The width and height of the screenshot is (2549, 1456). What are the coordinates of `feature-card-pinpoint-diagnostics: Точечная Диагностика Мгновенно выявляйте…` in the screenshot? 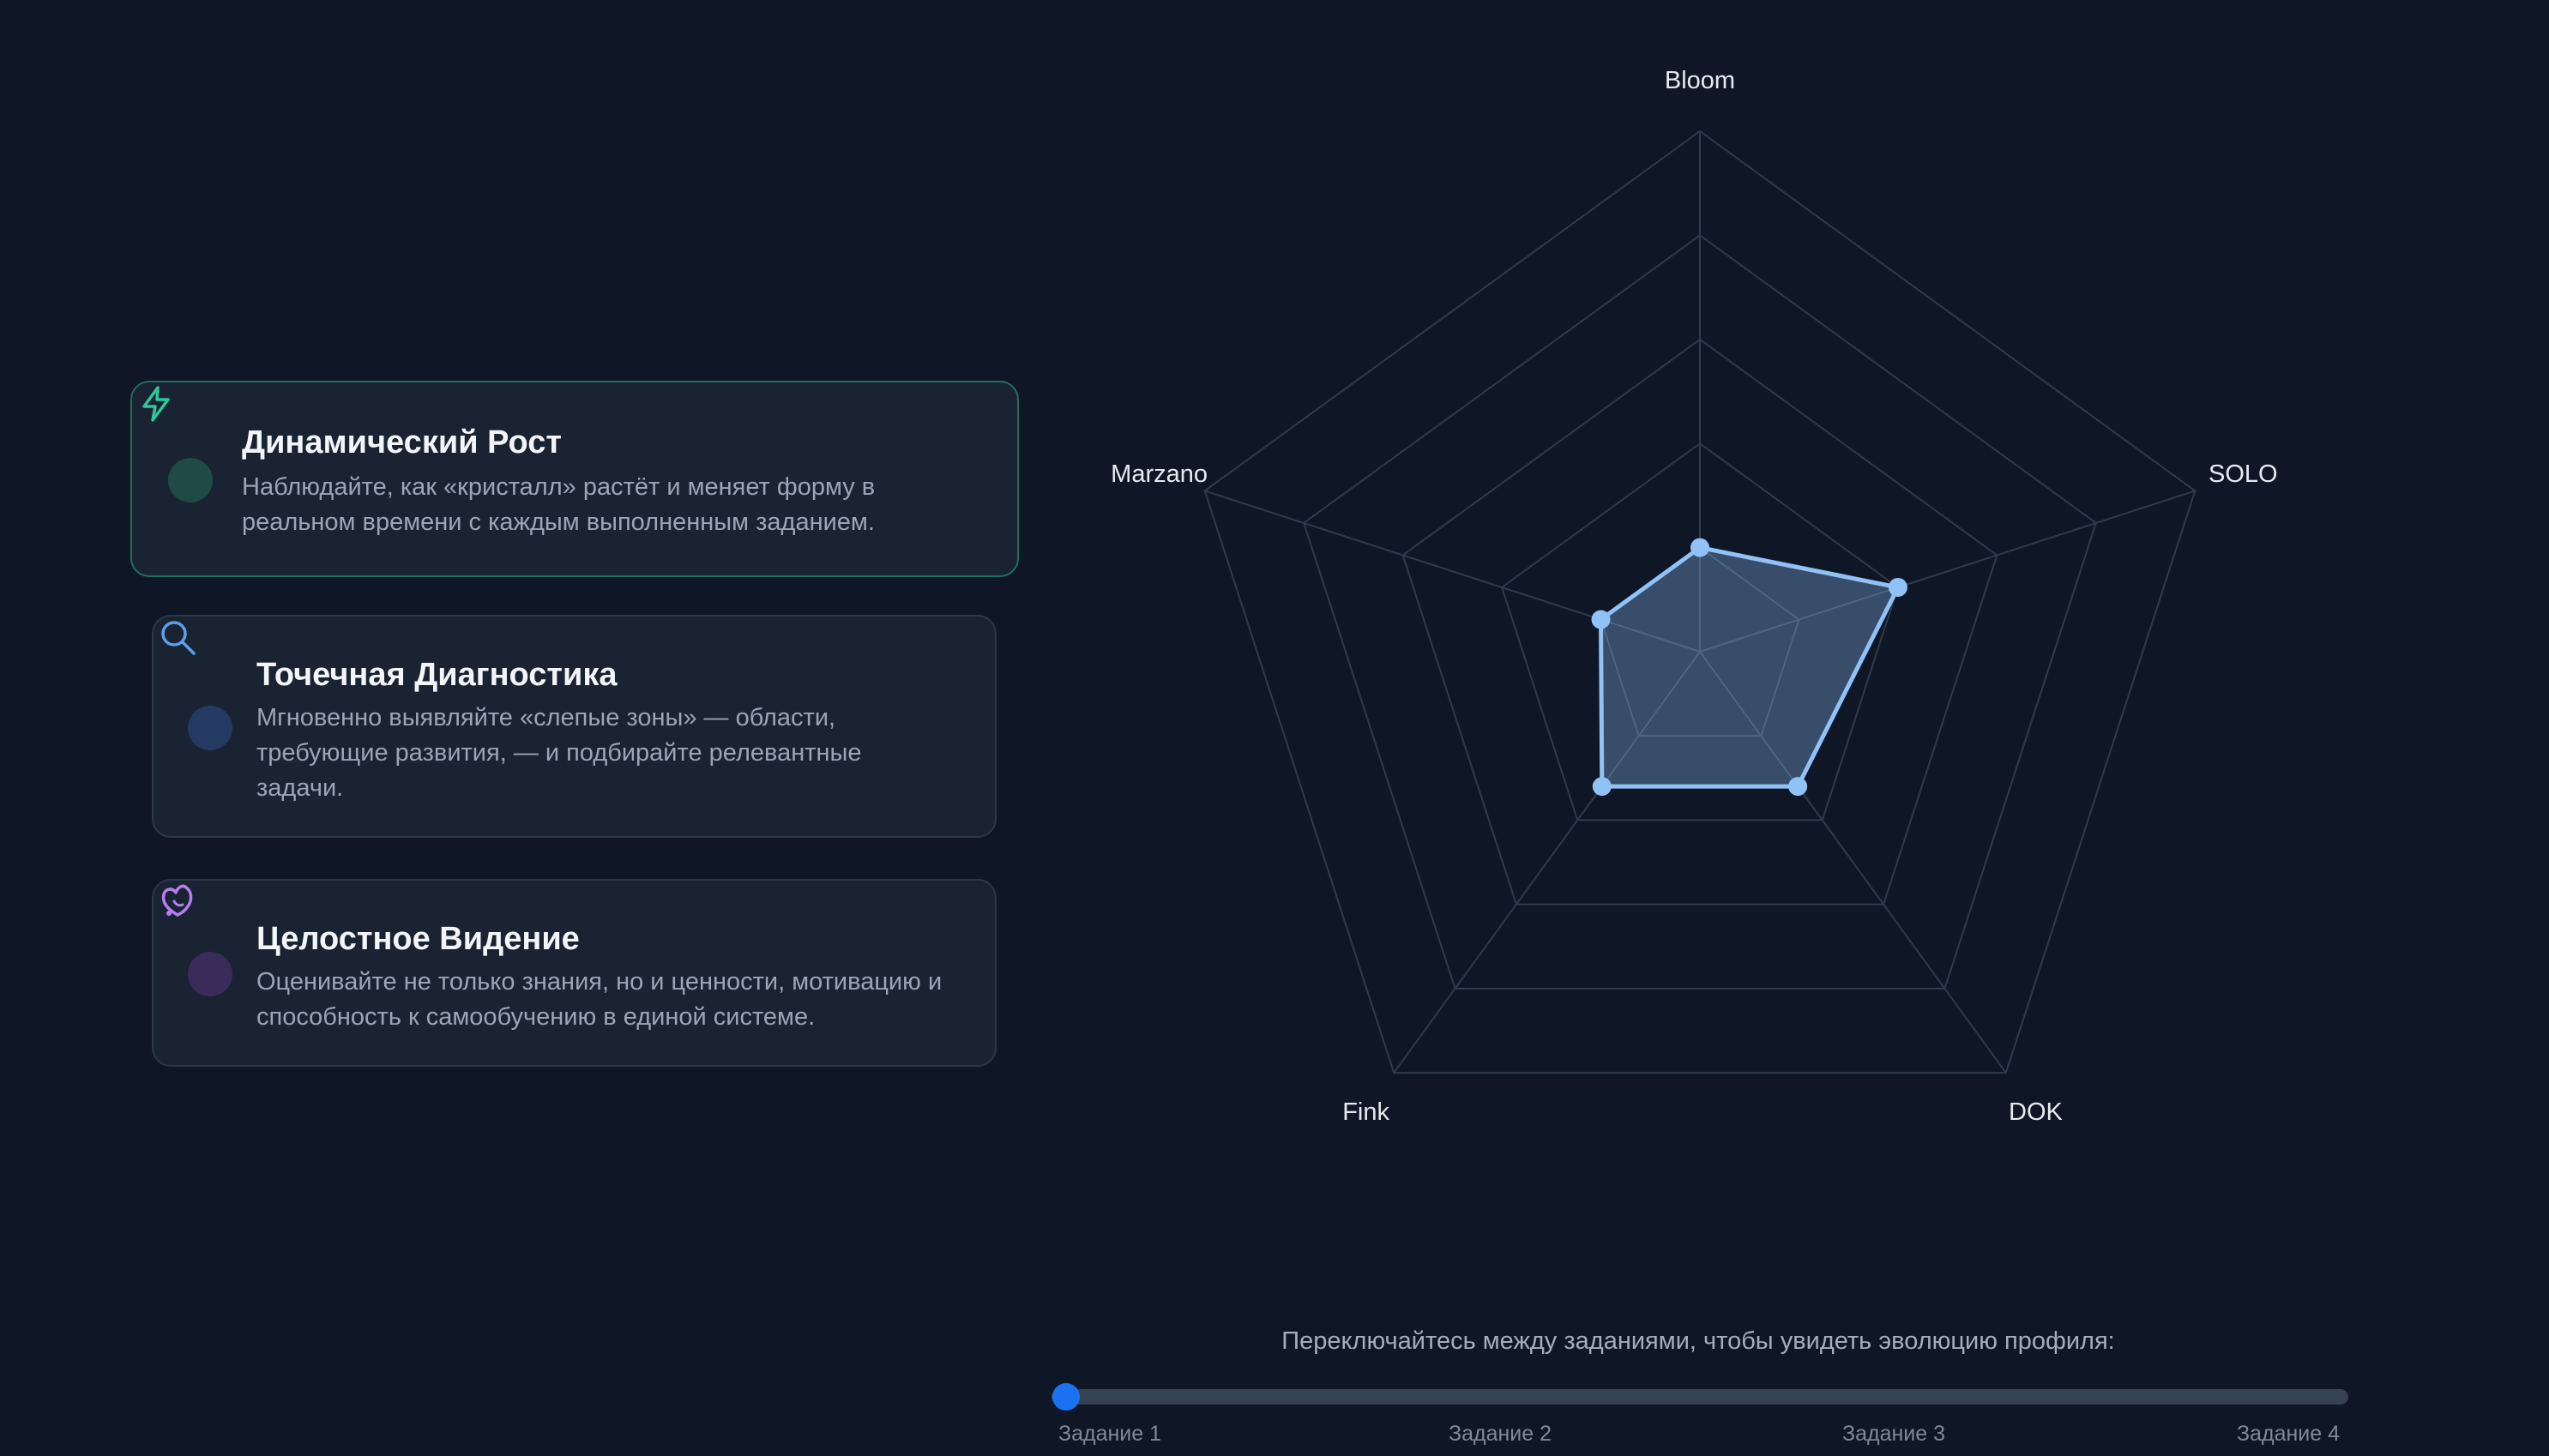 It's located at (574, 727).